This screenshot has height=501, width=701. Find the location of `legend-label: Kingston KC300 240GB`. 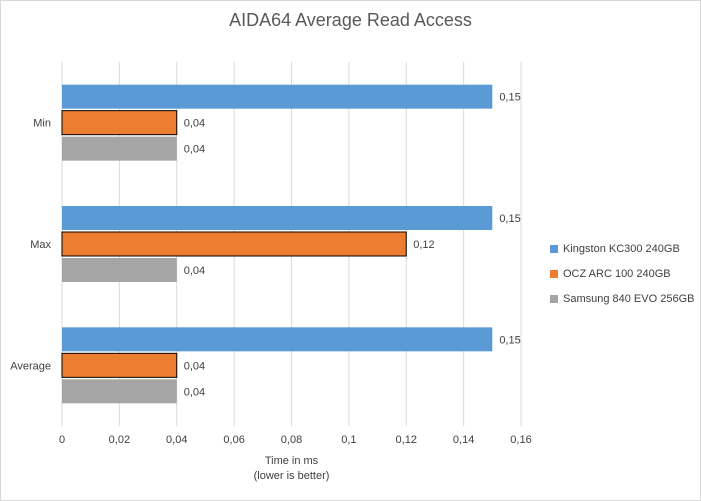

legend-label: Kingston KC300 240GB is located at coordinates (621, 248).